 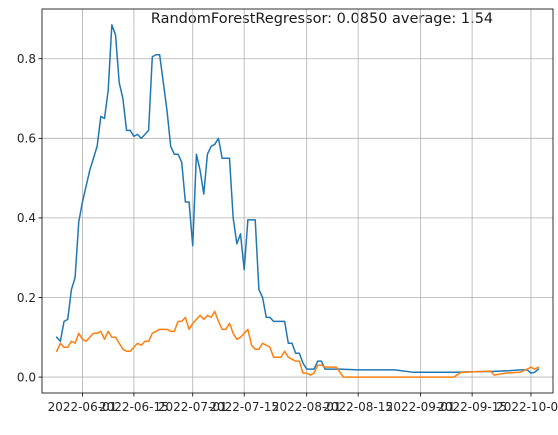 What do you see at coordinates (244, 407) in the screenshot?
I see `x-tick-label: 2022-07-15` at bounding box center [244, 407].